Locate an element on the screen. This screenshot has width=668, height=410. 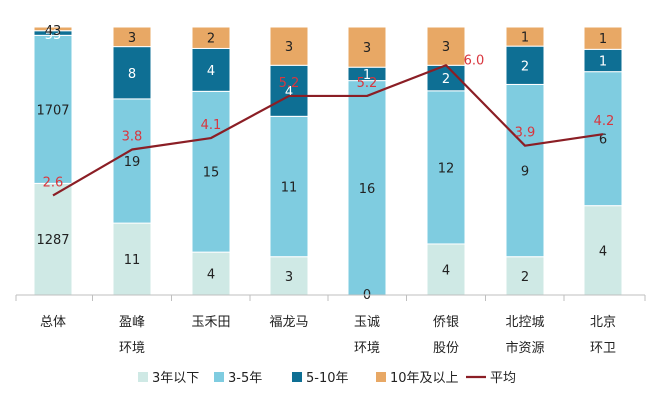
legend-label: 10年及以上 is located at coordinates (424, 378).